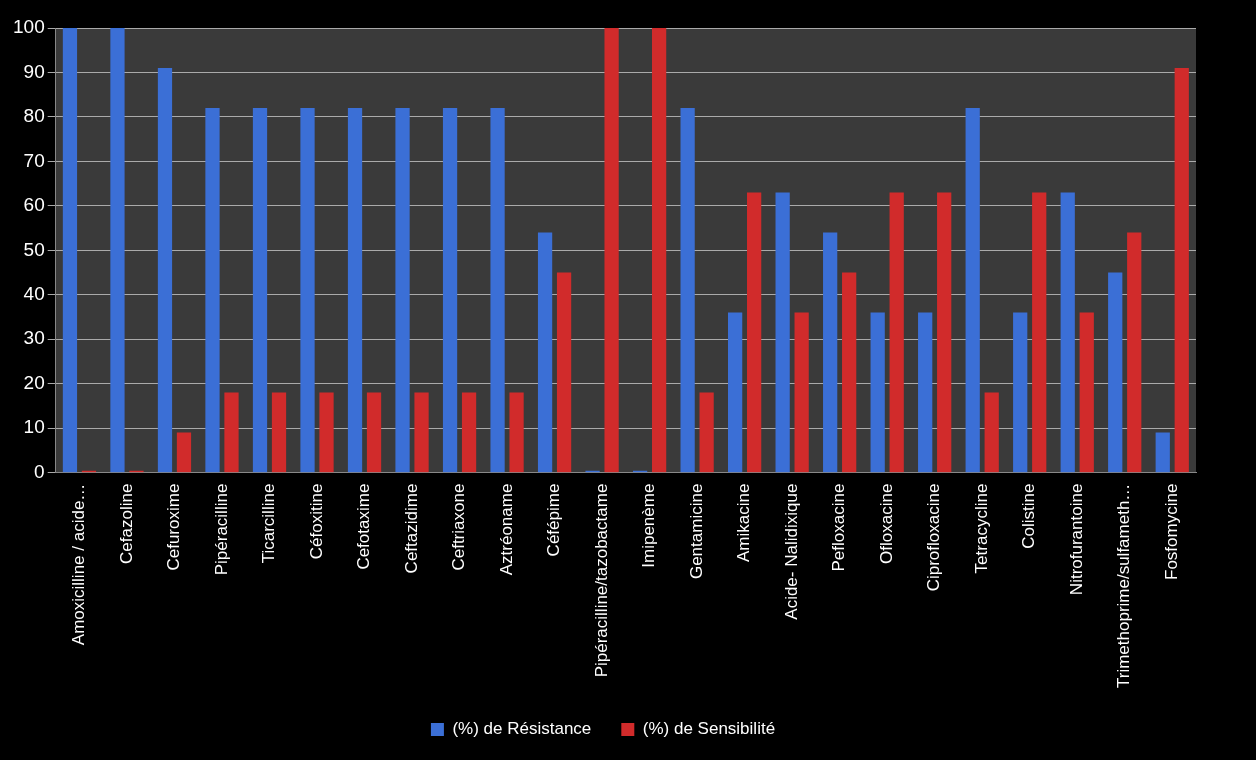 Image resolution: width=1256 pixels, height=760 pixels. What do you see at coordinates (839, 527) in the screenshot?
I see `x-tick-label: Pefloxacine` at bounding box center [839, 527].